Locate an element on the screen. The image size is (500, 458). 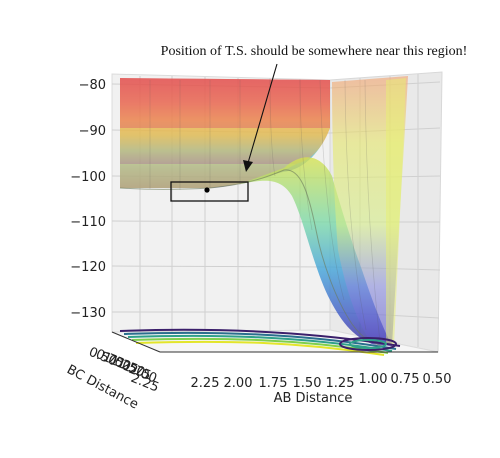
x-tick-label: 1.75 is located at coordinates (273, 383).